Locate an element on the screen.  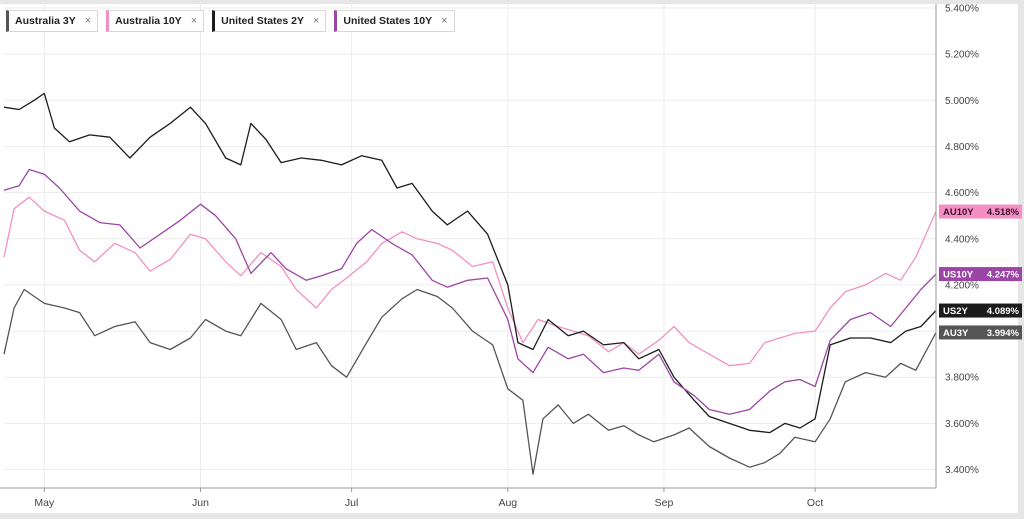
y-tick-label: 5.200% is located at coordinates (962, 55).